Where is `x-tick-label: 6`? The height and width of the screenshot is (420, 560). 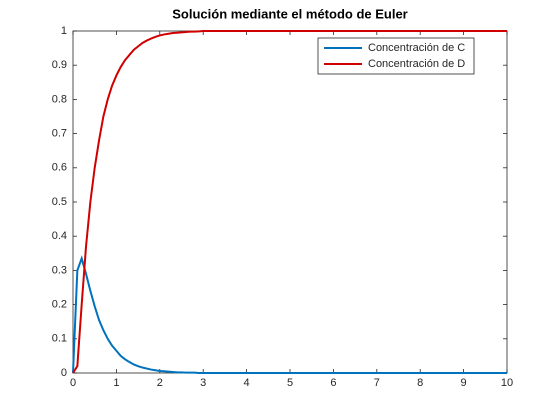
x-tick-label: 6 is located at coordinates (333, 383).